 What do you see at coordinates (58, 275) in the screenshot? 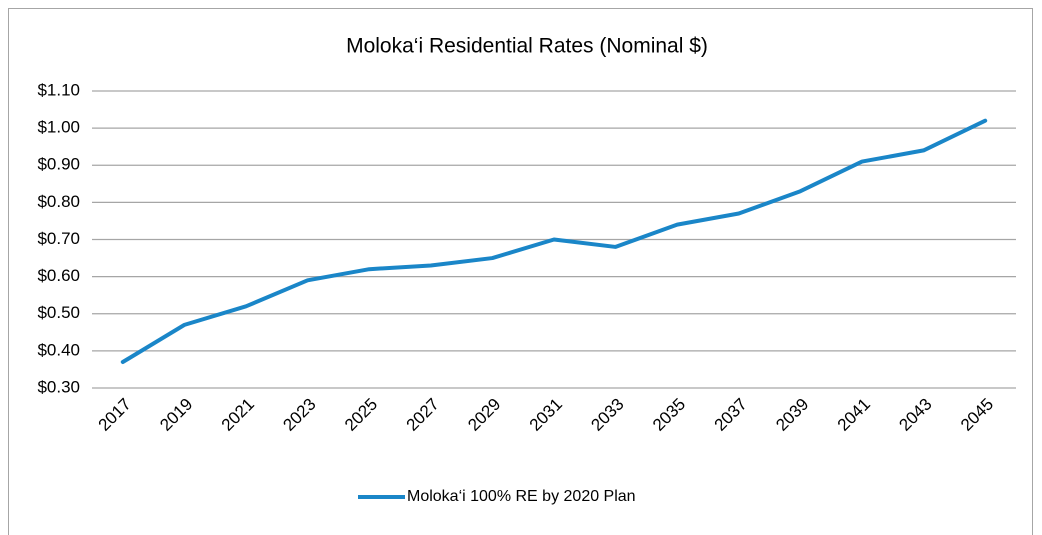
I see `y-tick-label: $0.60` at bounding box center [58, 275].